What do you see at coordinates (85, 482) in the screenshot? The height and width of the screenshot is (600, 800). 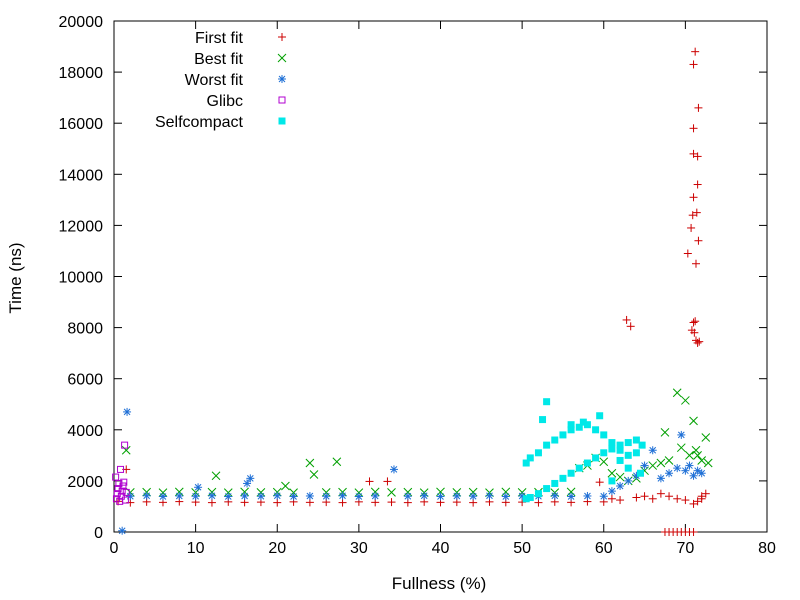 I see `y-tick-label: 2000` at bounding box center [85, 482].